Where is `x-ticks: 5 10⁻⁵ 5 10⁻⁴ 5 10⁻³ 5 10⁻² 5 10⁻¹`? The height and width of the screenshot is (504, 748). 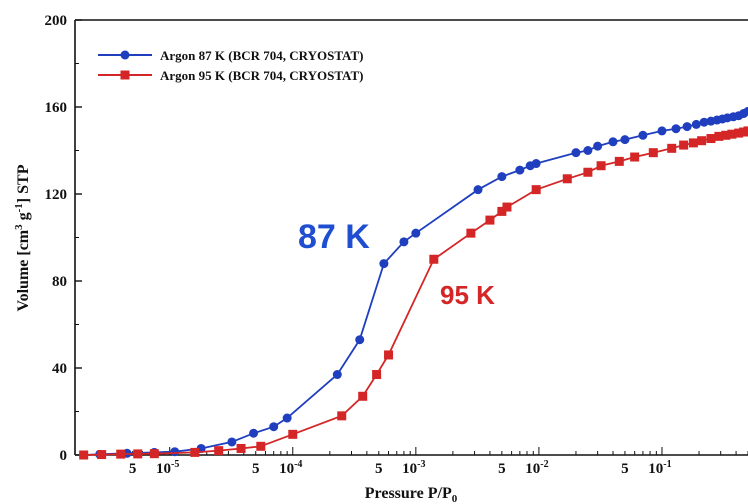 x-ticks: 5 10⁻⁵ 5 10⁻⁴ 5 10⁻³ 5 10⁻² 5 10⁻¹ is located at coordinates (415, 462).